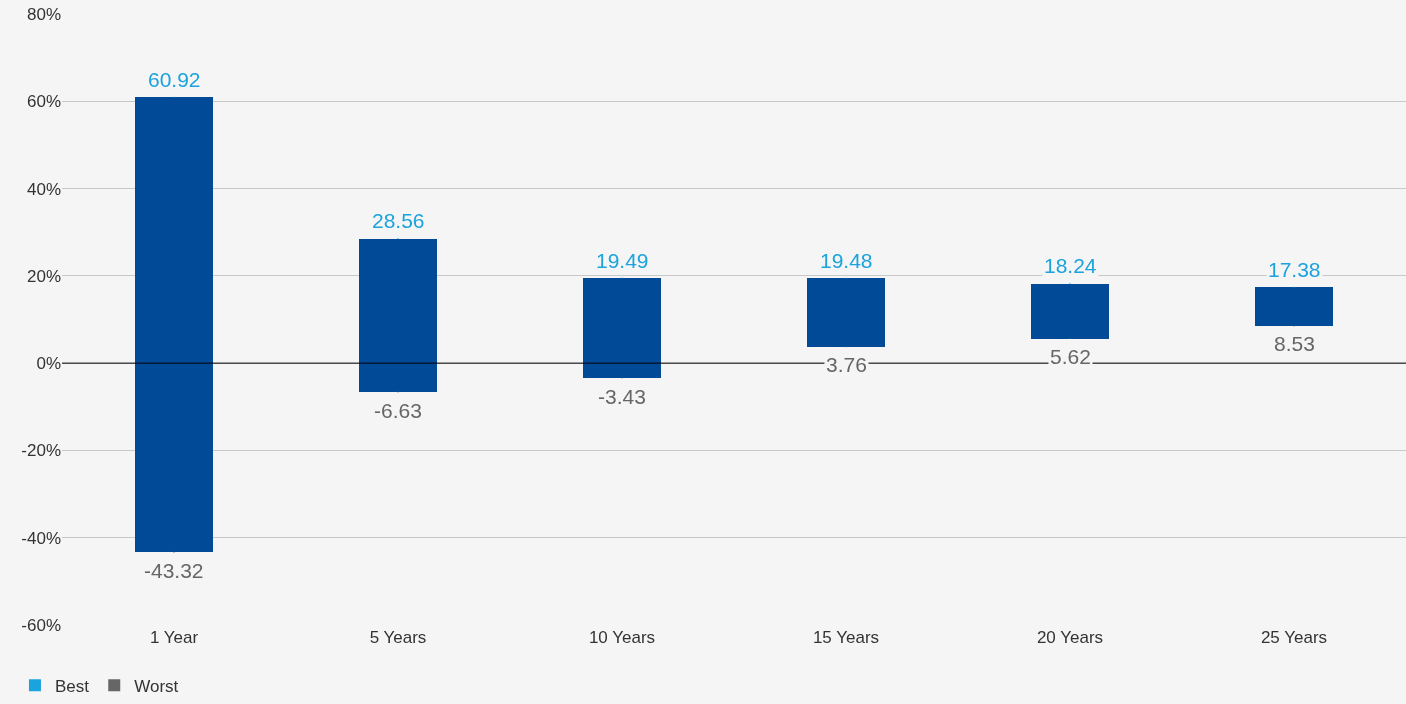 The height and width of the screenshot is (704, 1406). What do you see at coordinates (41, 538) in the screenshot?
I see `y-tick-label: -40%` at bounding box center [41, 538].